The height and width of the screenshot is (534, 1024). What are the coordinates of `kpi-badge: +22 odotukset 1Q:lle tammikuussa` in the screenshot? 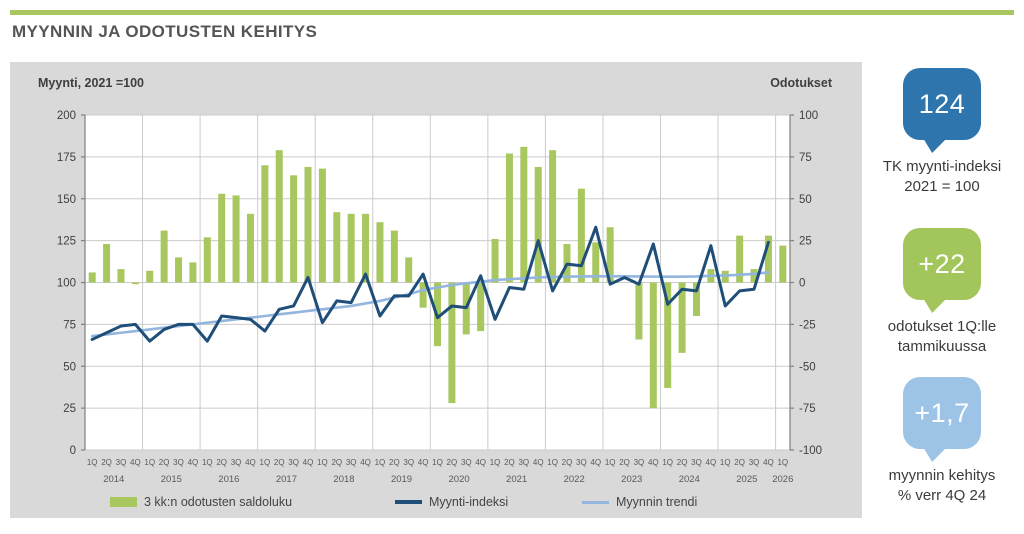 It's located at (942, 292).